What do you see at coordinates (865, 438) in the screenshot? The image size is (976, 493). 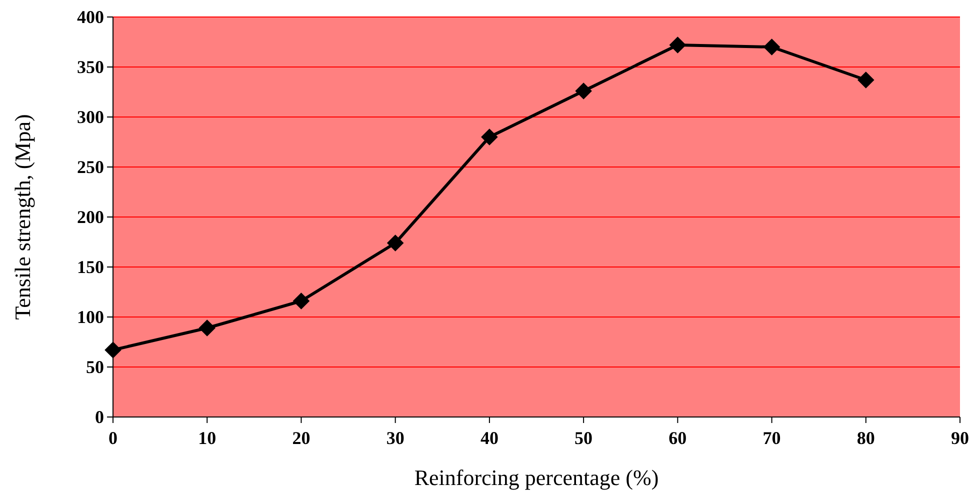 I see `x-tick-label: 80` at bounding box center [865, 438].